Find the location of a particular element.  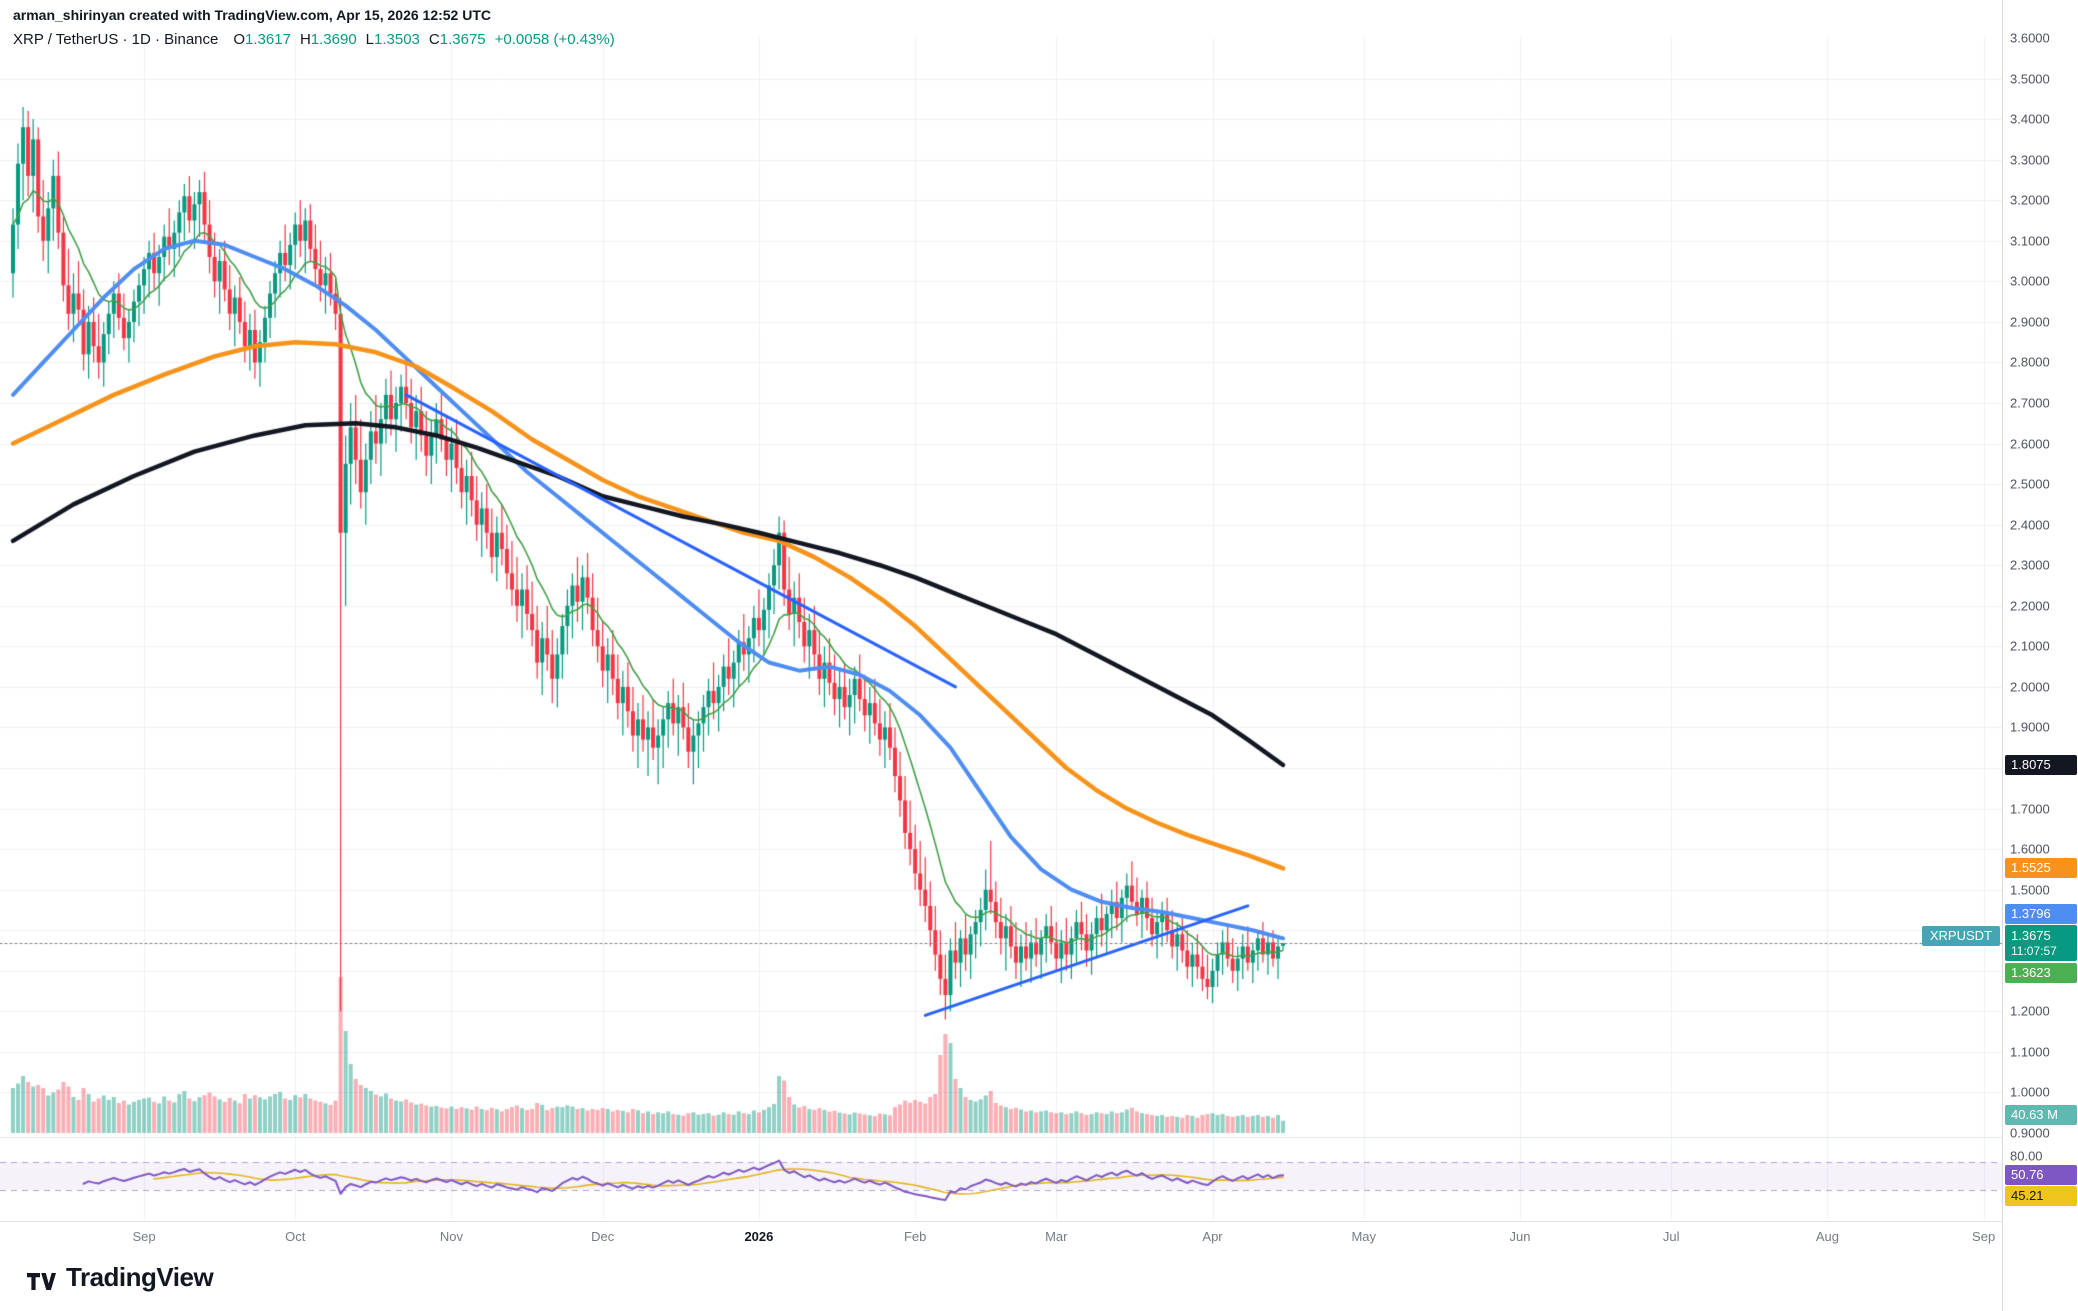

bar-countdown: 11:07:57 is located at coordinates (2034, 951).